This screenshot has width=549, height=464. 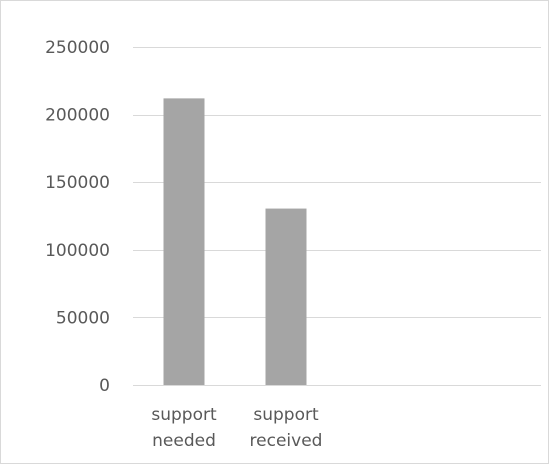 I want to click on y-tick-label: 100000, so click(x=77, y=251).